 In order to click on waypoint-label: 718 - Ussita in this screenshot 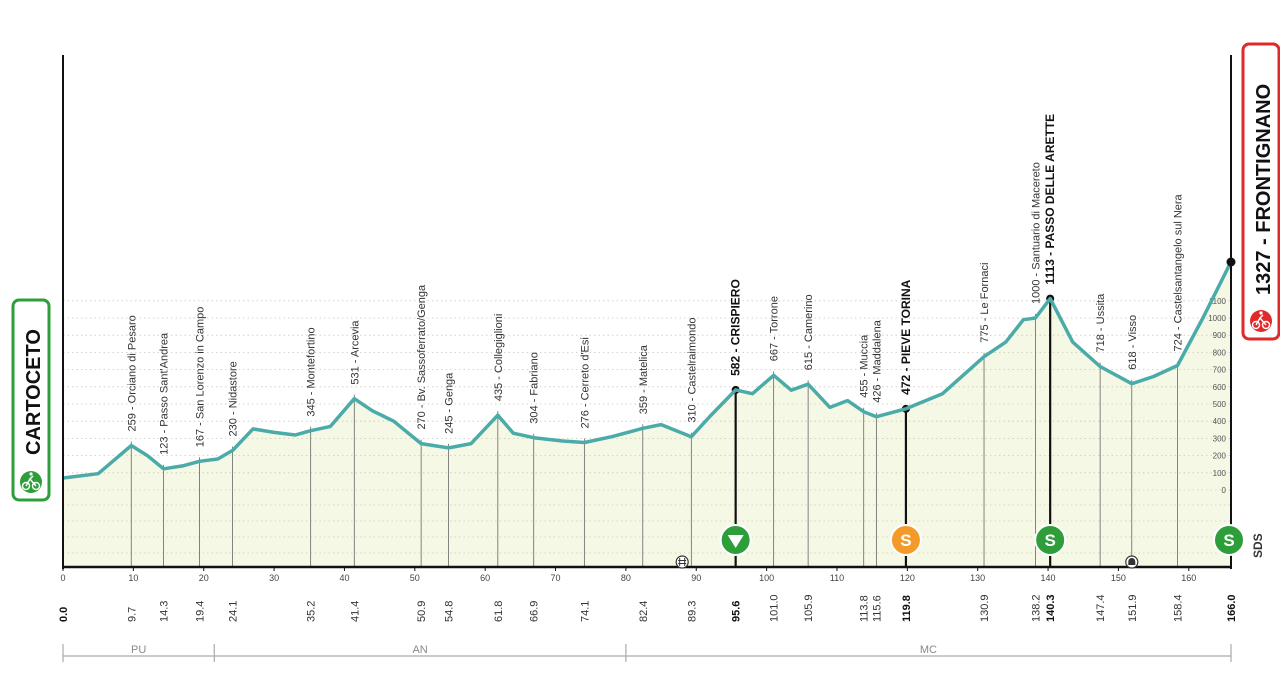, I will do `click(1101, 323)`.